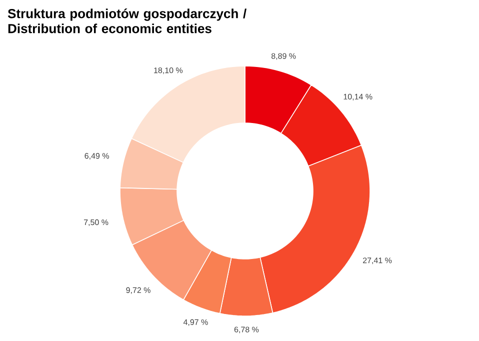 Image resolution: width=479 pixels, height=341 pixels. I want to click on data-label: 18,10 %, so click(168, 70).